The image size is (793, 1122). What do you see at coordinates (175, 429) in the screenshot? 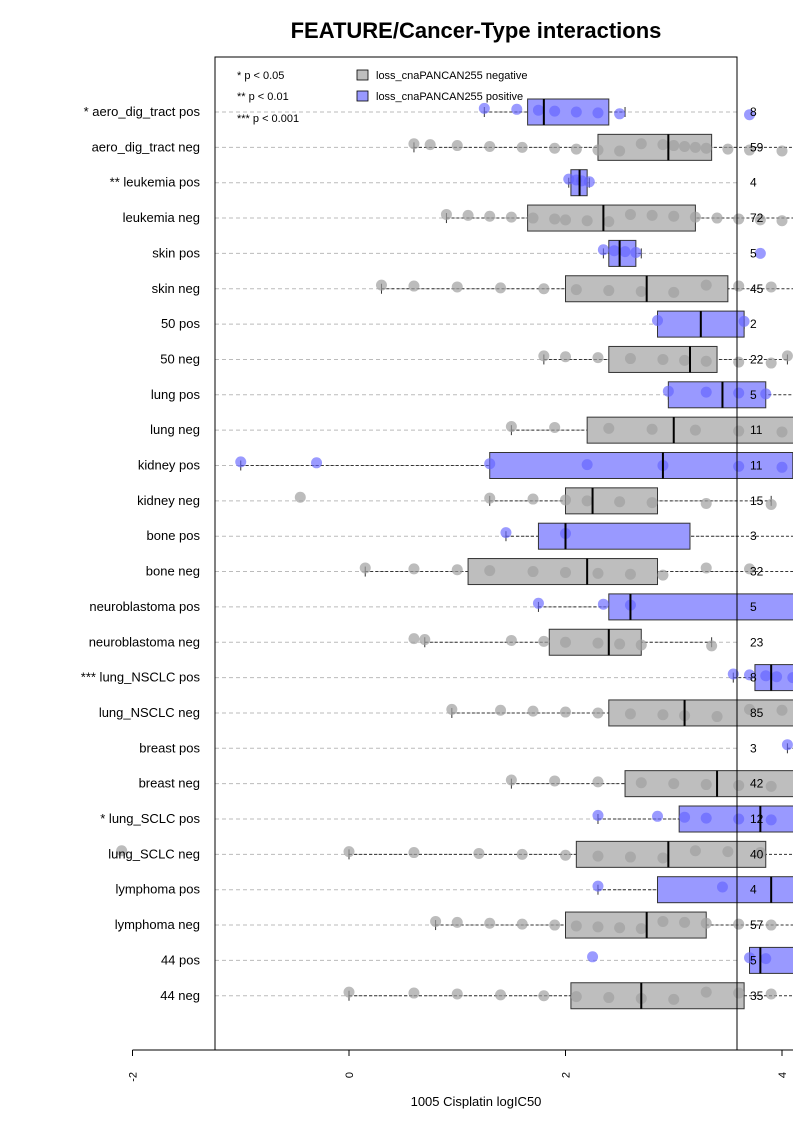
I see `row-label-lung-neg: lung neg` at bounding box center [175, 429].